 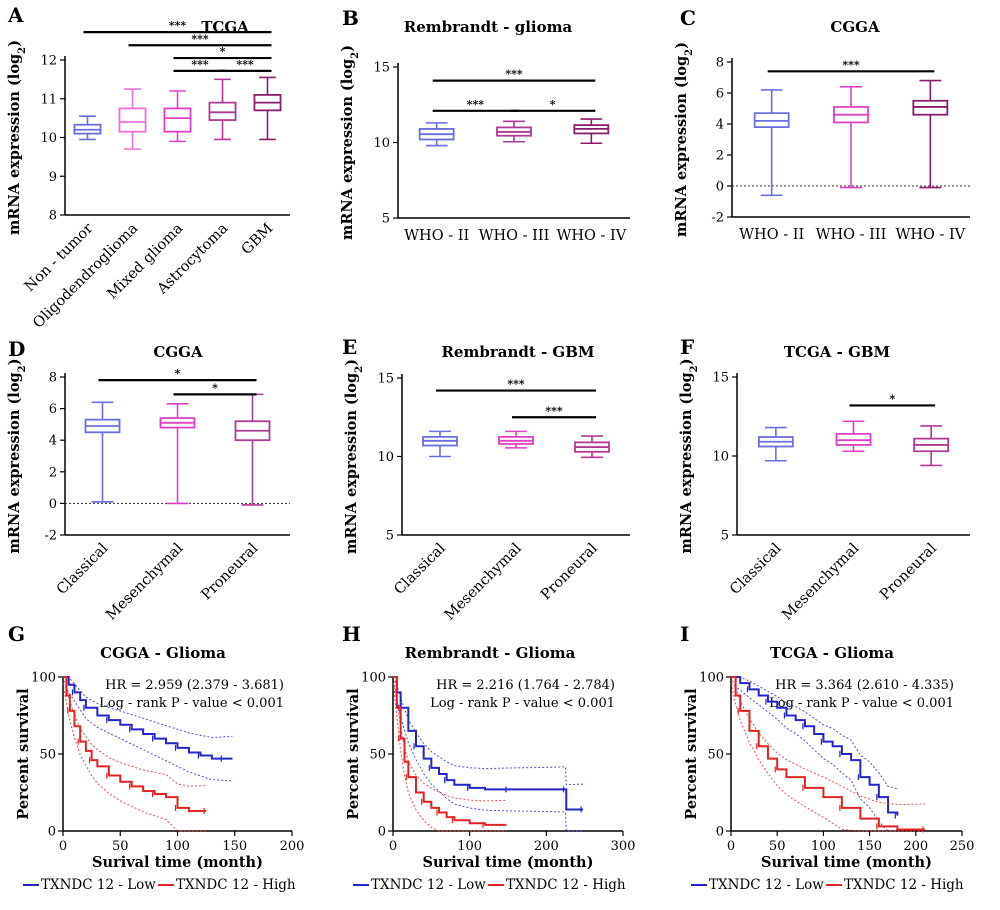 I want to click on x-tick-label: 250, so click(x=962, y=846).